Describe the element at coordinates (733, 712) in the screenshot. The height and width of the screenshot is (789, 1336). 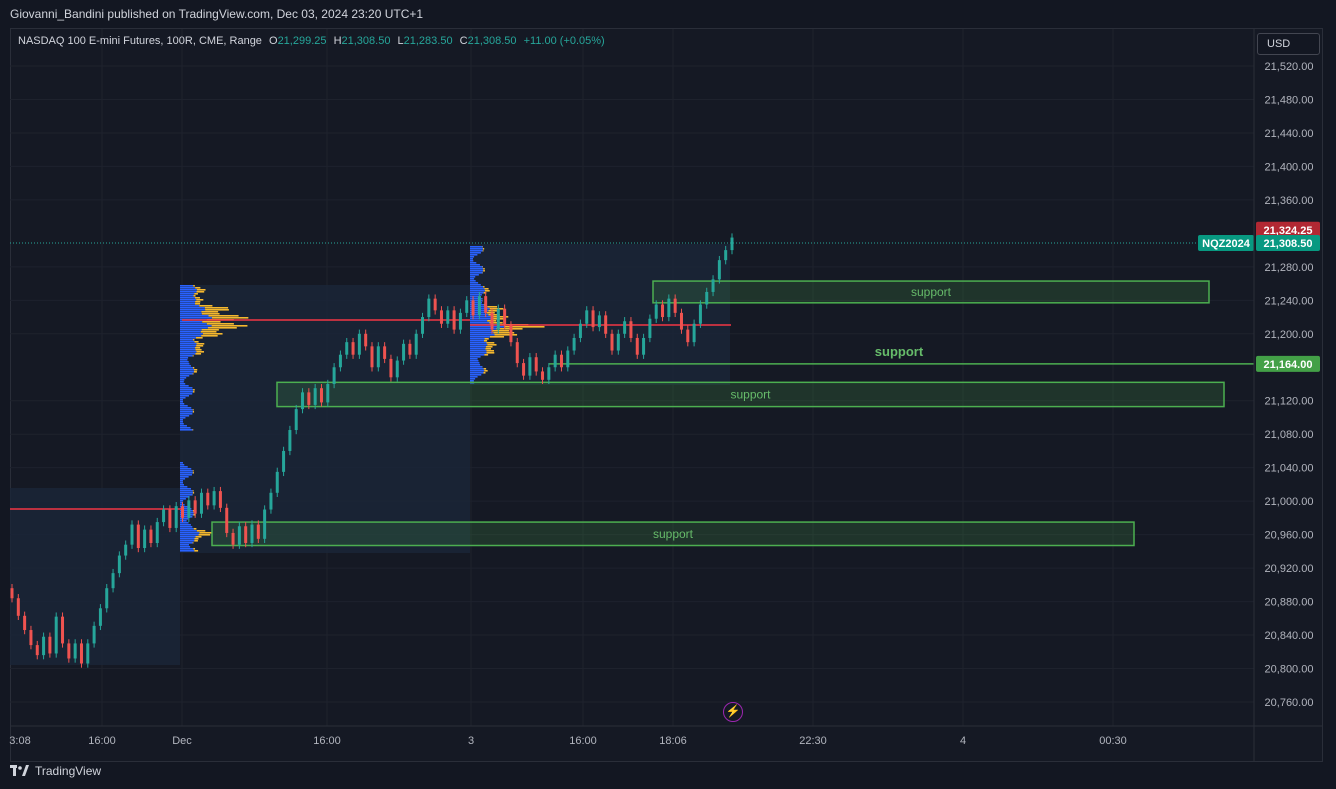
I see `lightning-icon: ⚡` at that location.